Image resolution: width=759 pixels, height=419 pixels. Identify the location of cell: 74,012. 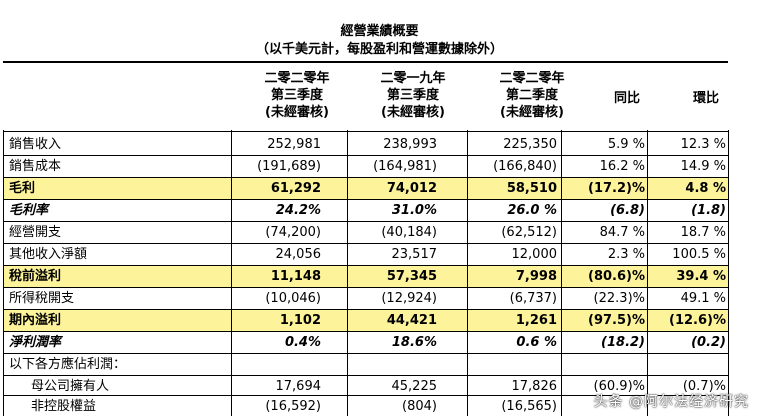
(411, 188).